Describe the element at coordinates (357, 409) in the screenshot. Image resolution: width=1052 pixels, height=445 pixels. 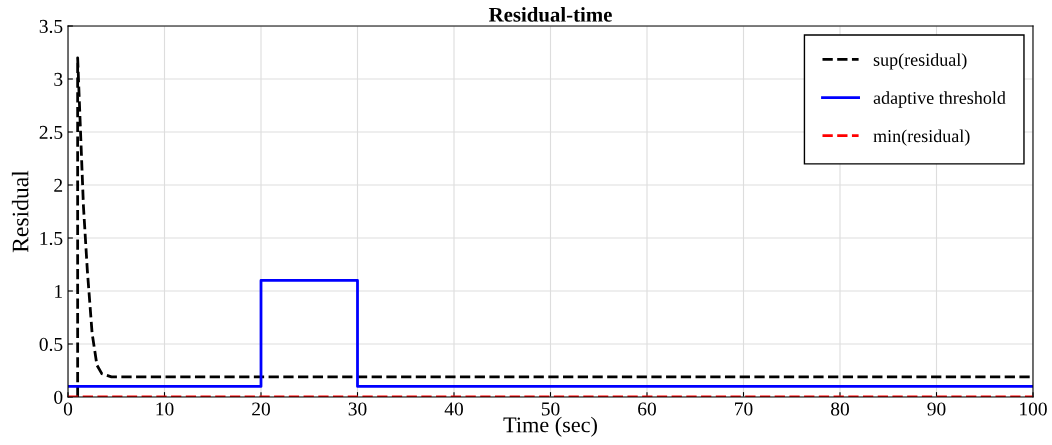
I see `x-tick-label: 30` at that location.